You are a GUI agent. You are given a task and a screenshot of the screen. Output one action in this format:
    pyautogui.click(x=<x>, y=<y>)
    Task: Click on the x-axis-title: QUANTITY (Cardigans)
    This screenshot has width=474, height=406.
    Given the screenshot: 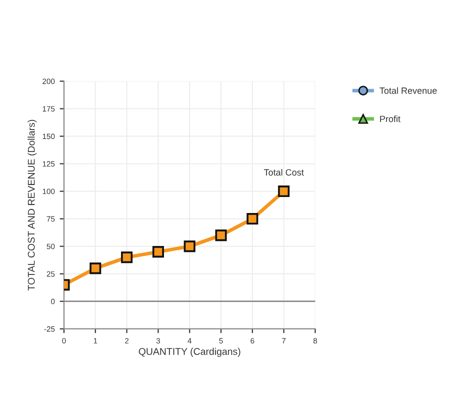 What is the action you would take?
    pyautogui.click(x=189, y=352)
    